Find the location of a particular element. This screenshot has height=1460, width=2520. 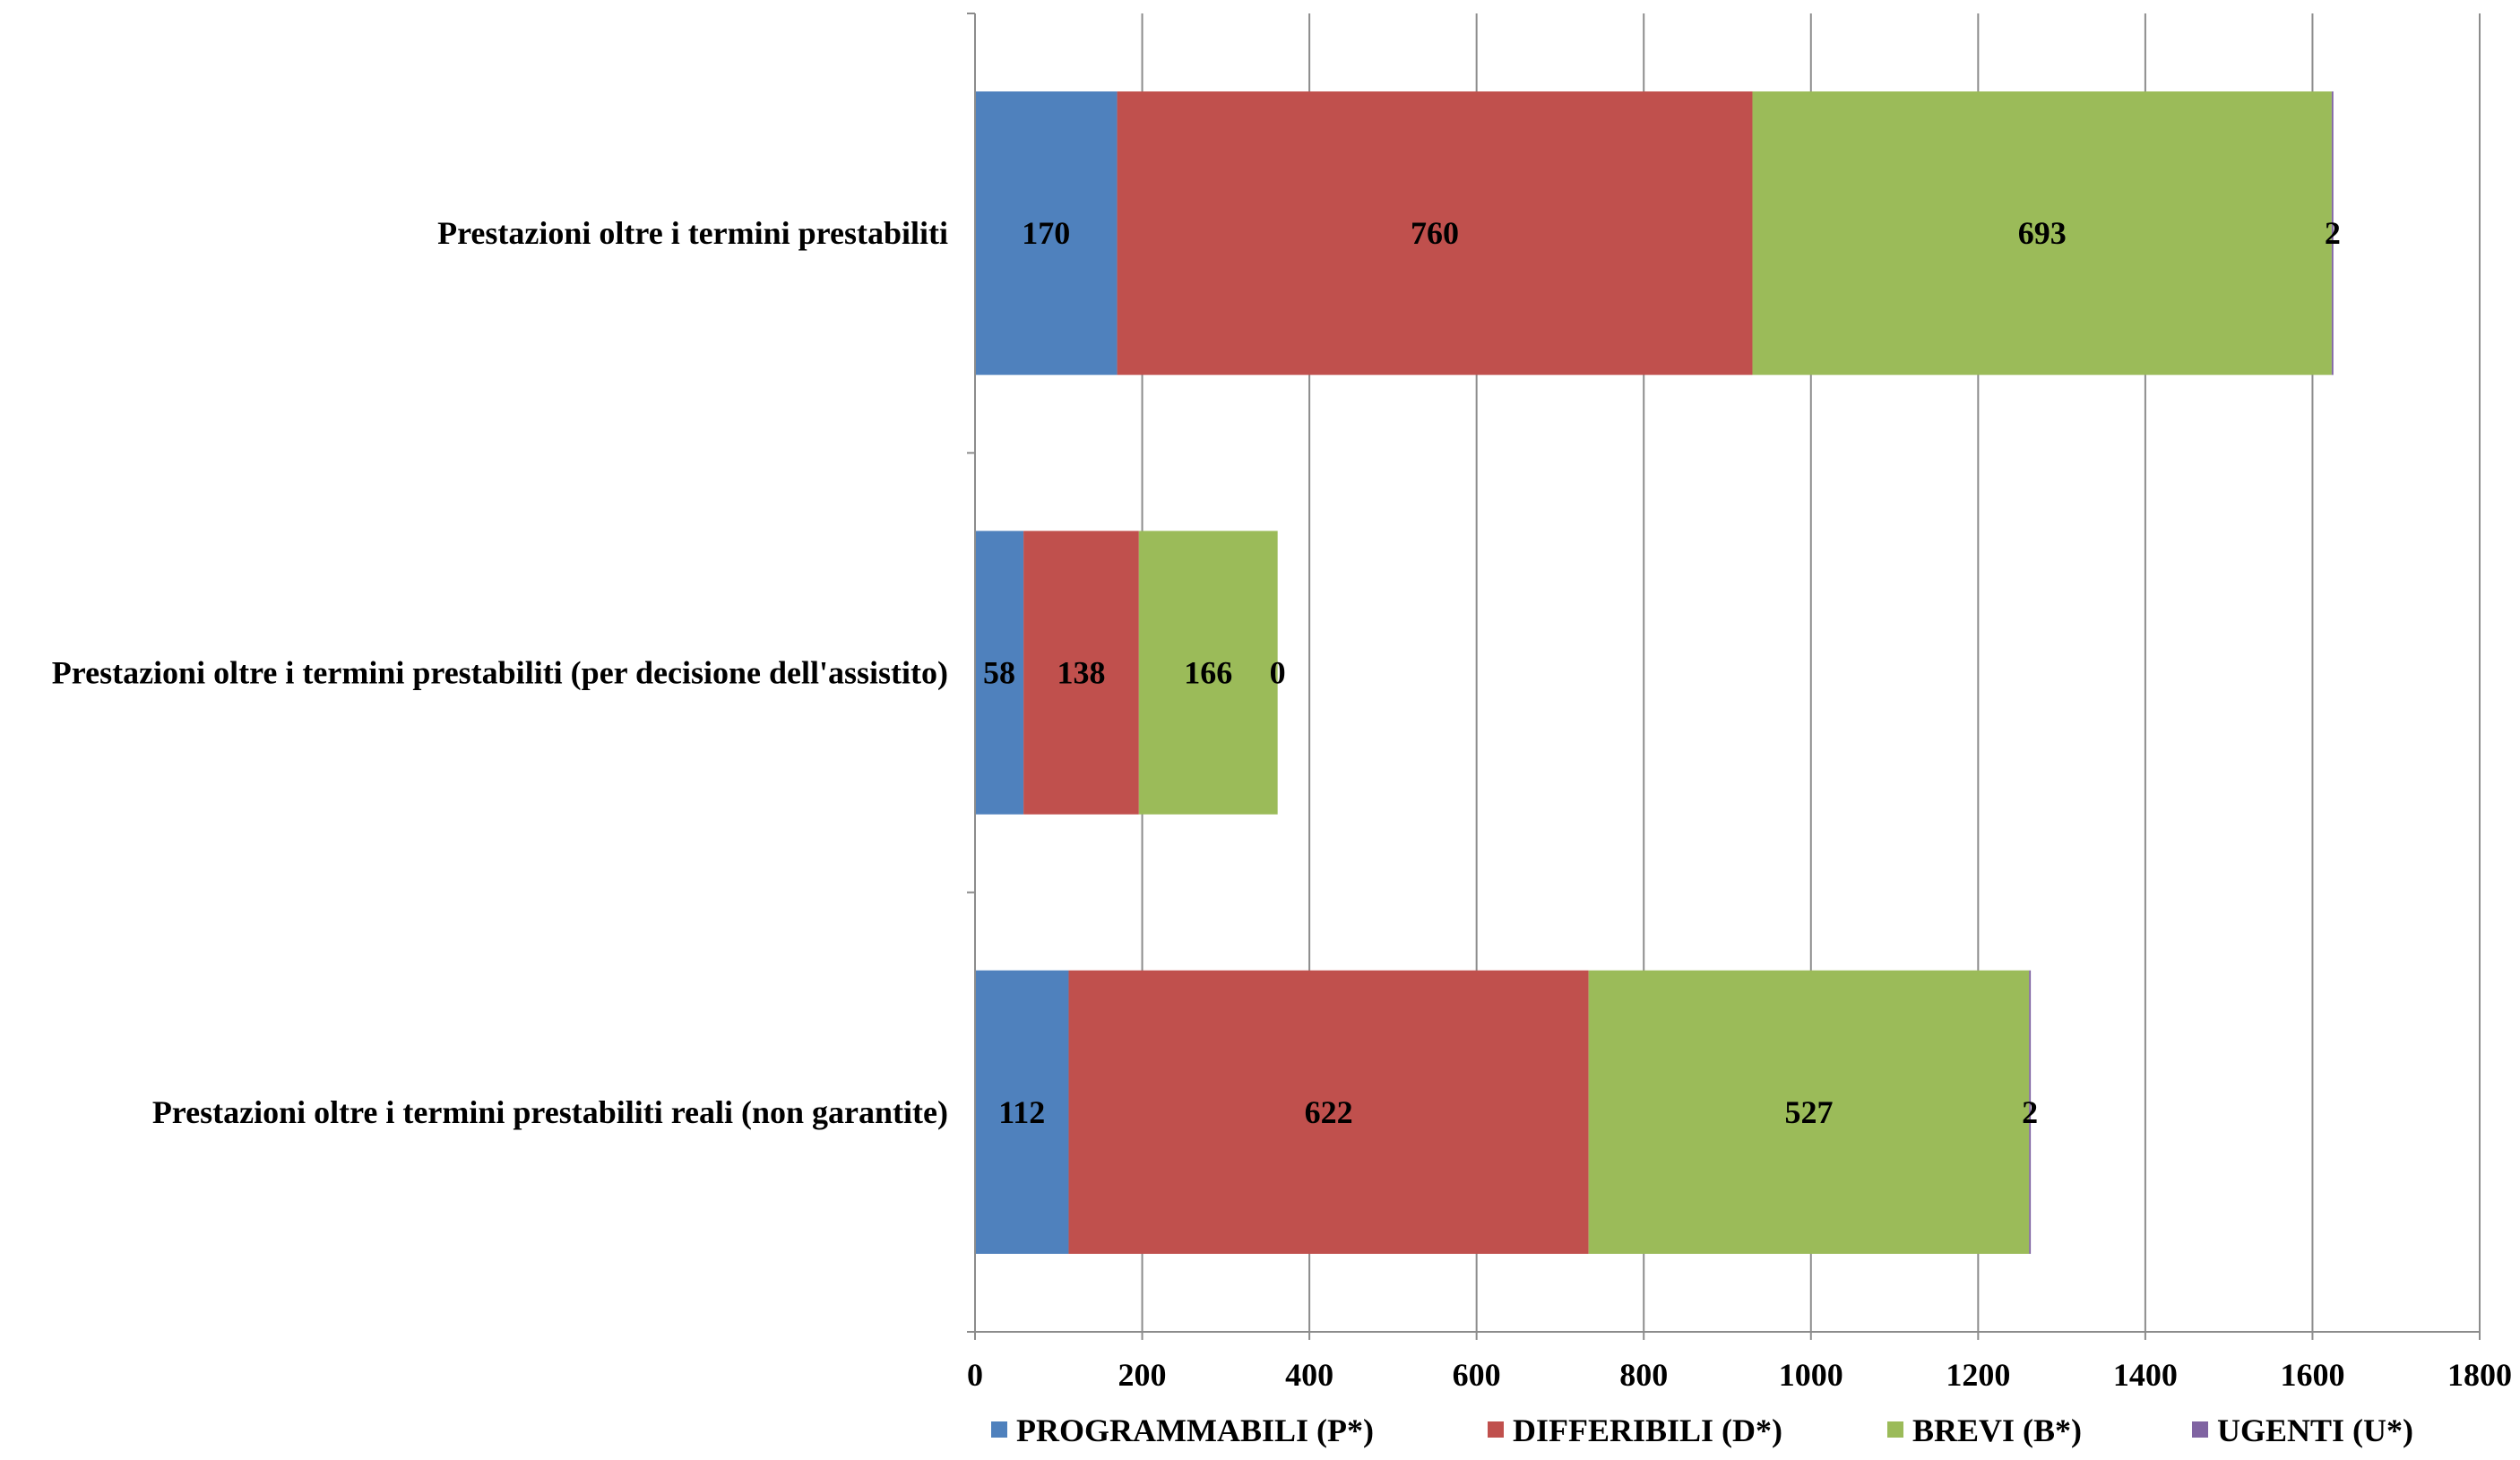

data-label: 138 is located at coordinates (1081, 673).